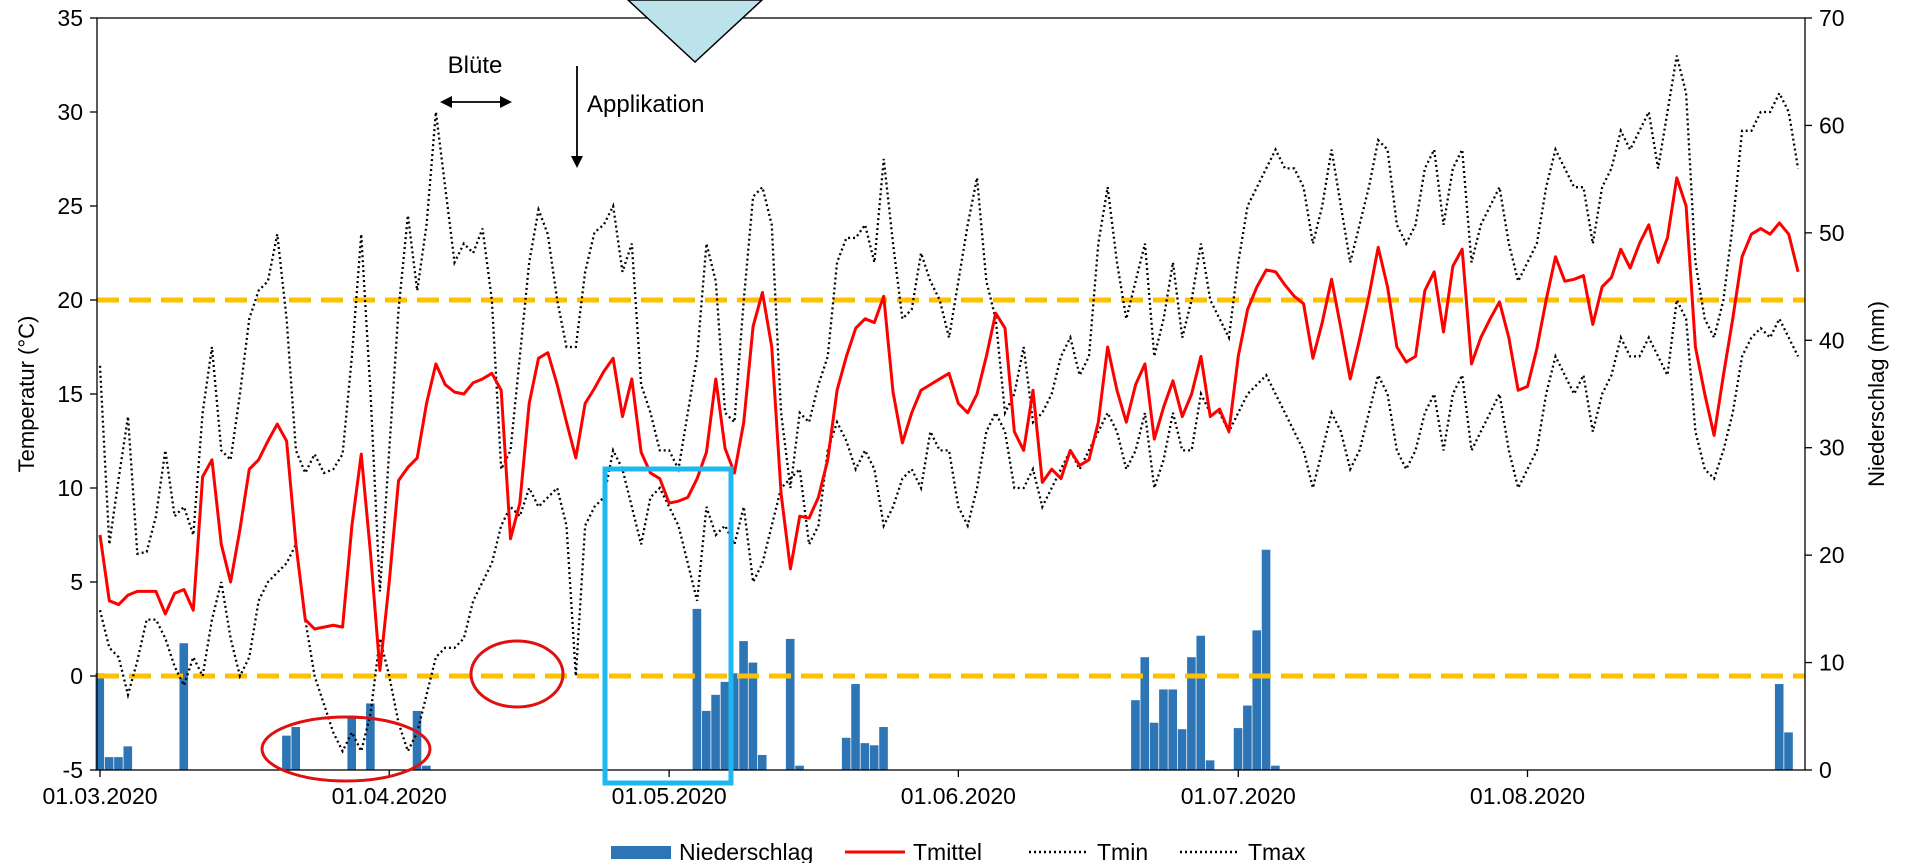  Describe the element at coordinates (1876, 394) in the screenshot. I see `y-axis-right-title: Niederschlag (mm)` at that location.